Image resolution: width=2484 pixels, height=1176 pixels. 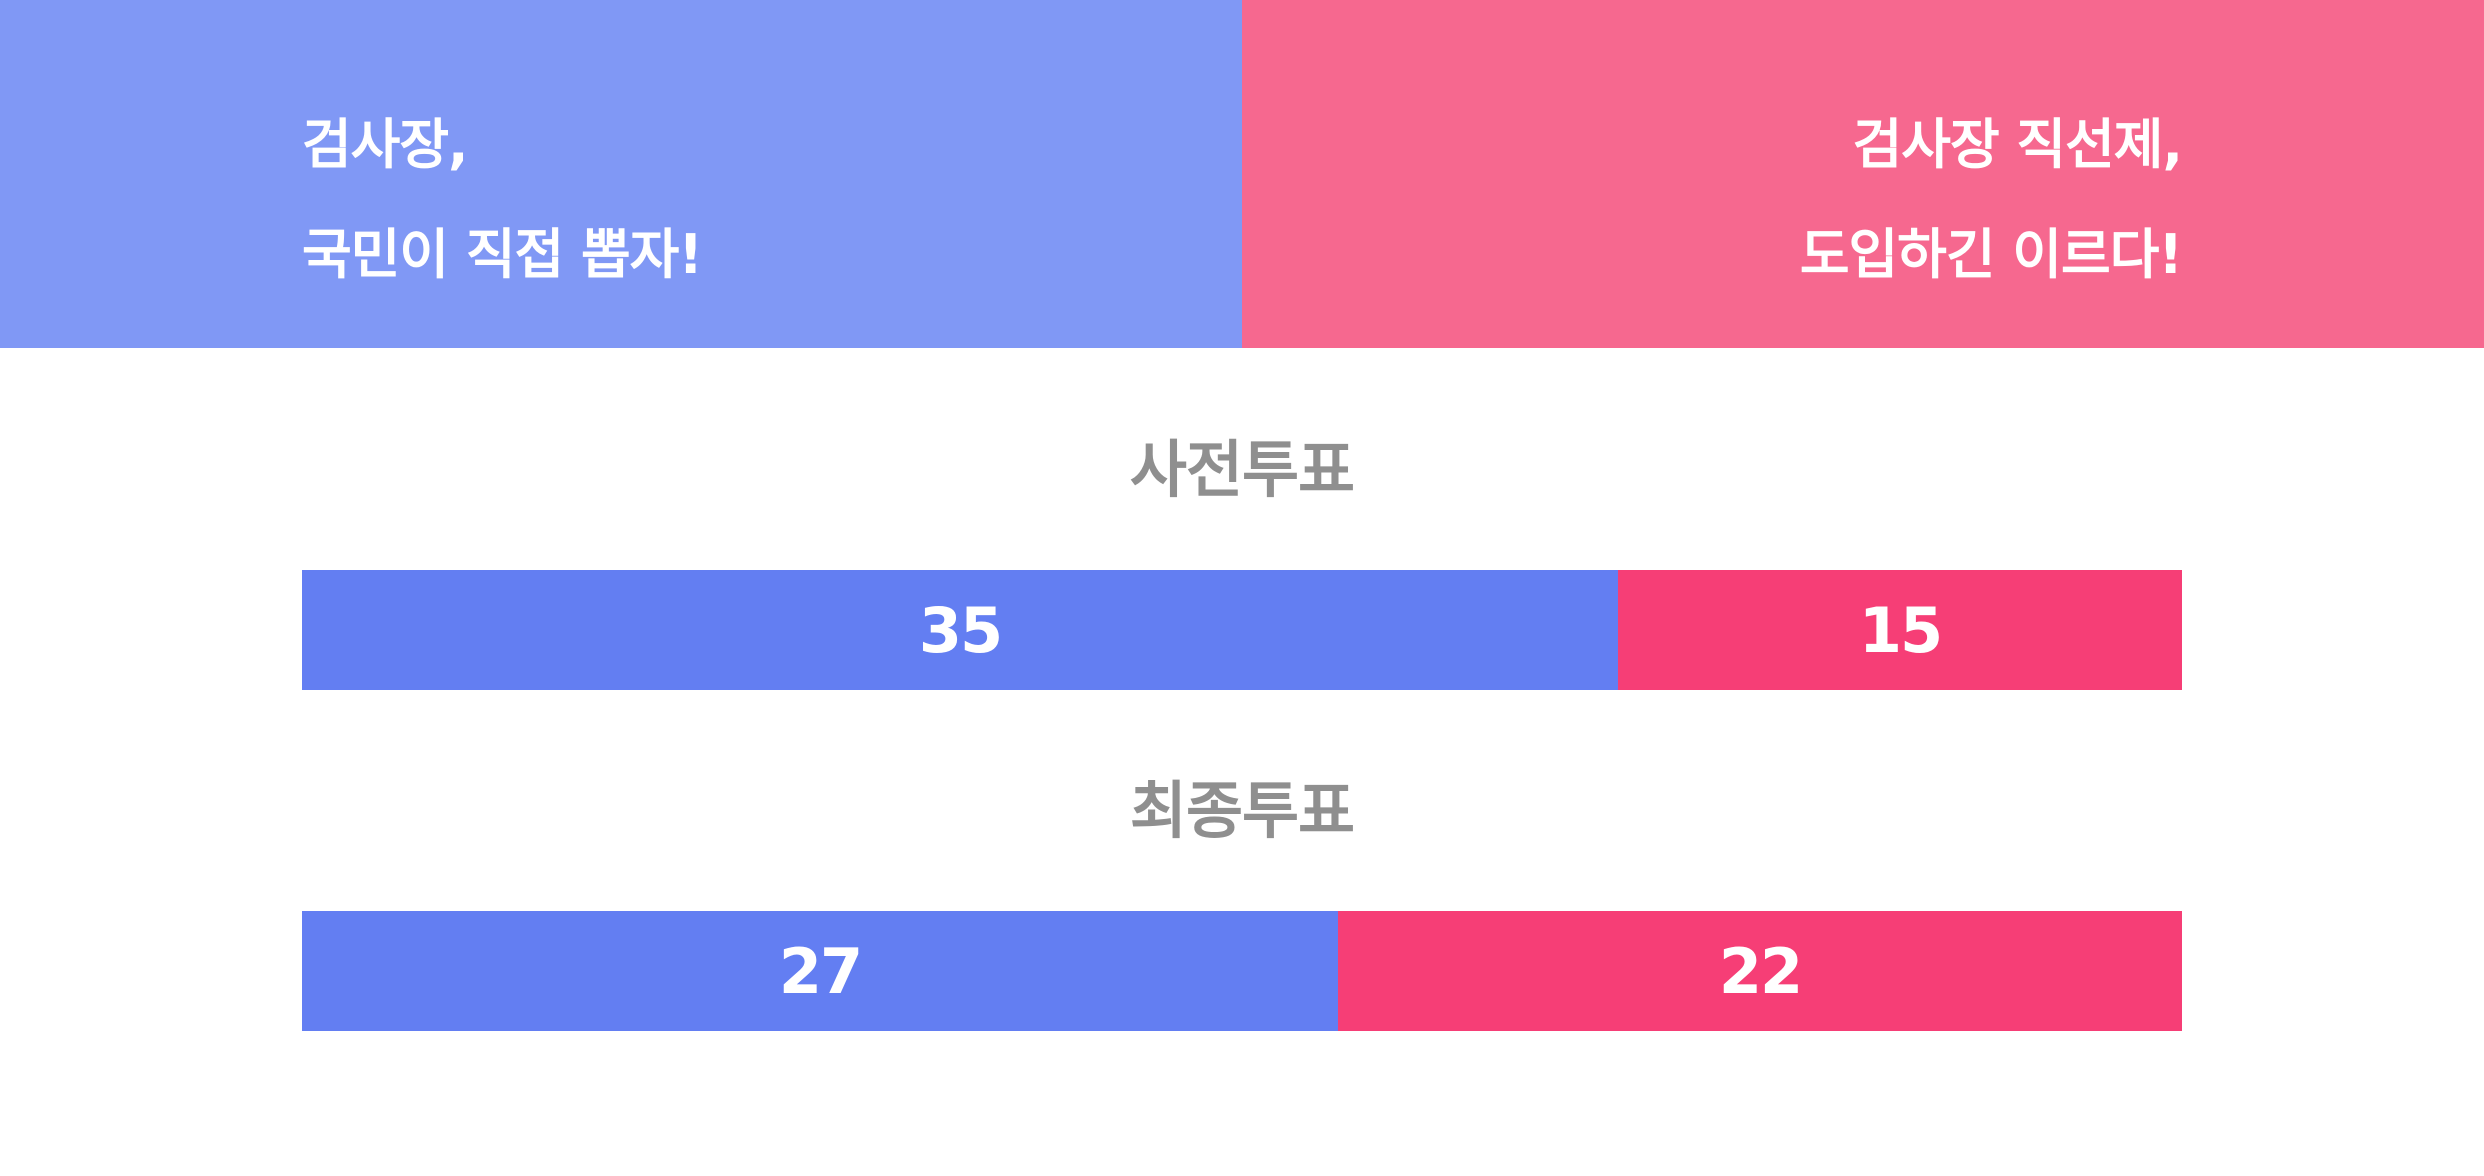 I want to click on final-vote-pro-value: 27, so click(x=820, y=971).